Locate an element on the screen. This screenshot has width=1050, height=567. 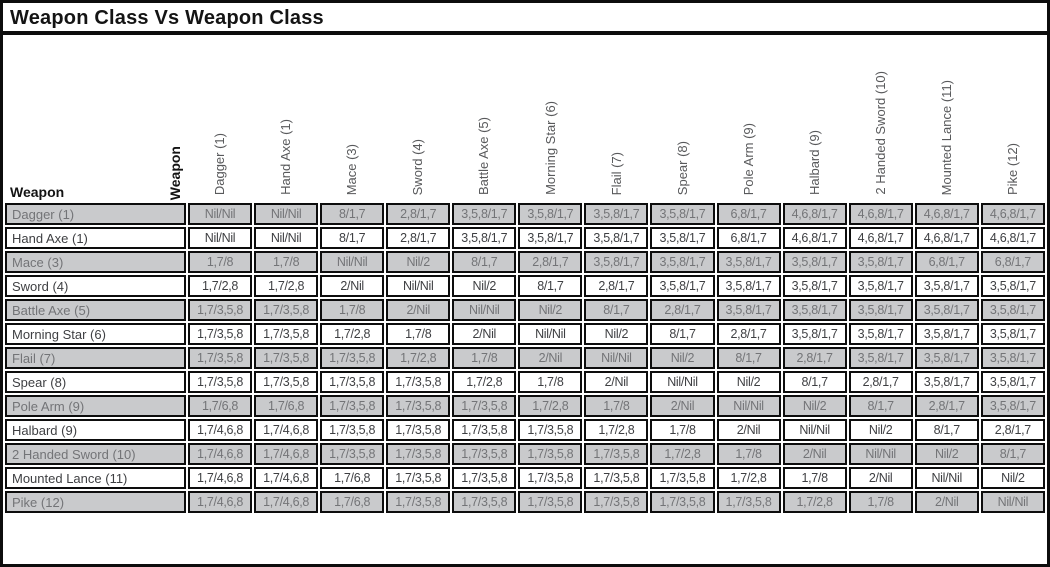
matchup-cell-battle-axe-5-vs-dagger-1: 1,7/3,5,8 is located at coordinates (220, 310).